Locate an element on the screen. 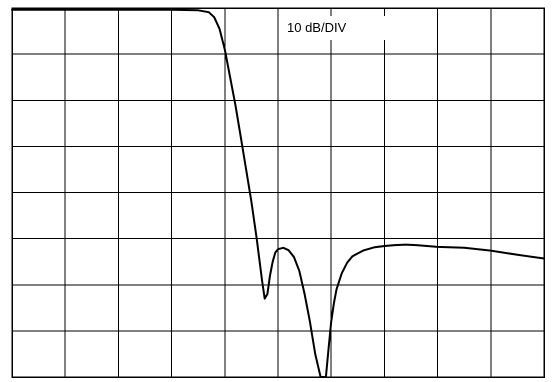  scale-label-background is located at coordinates (334, 28).